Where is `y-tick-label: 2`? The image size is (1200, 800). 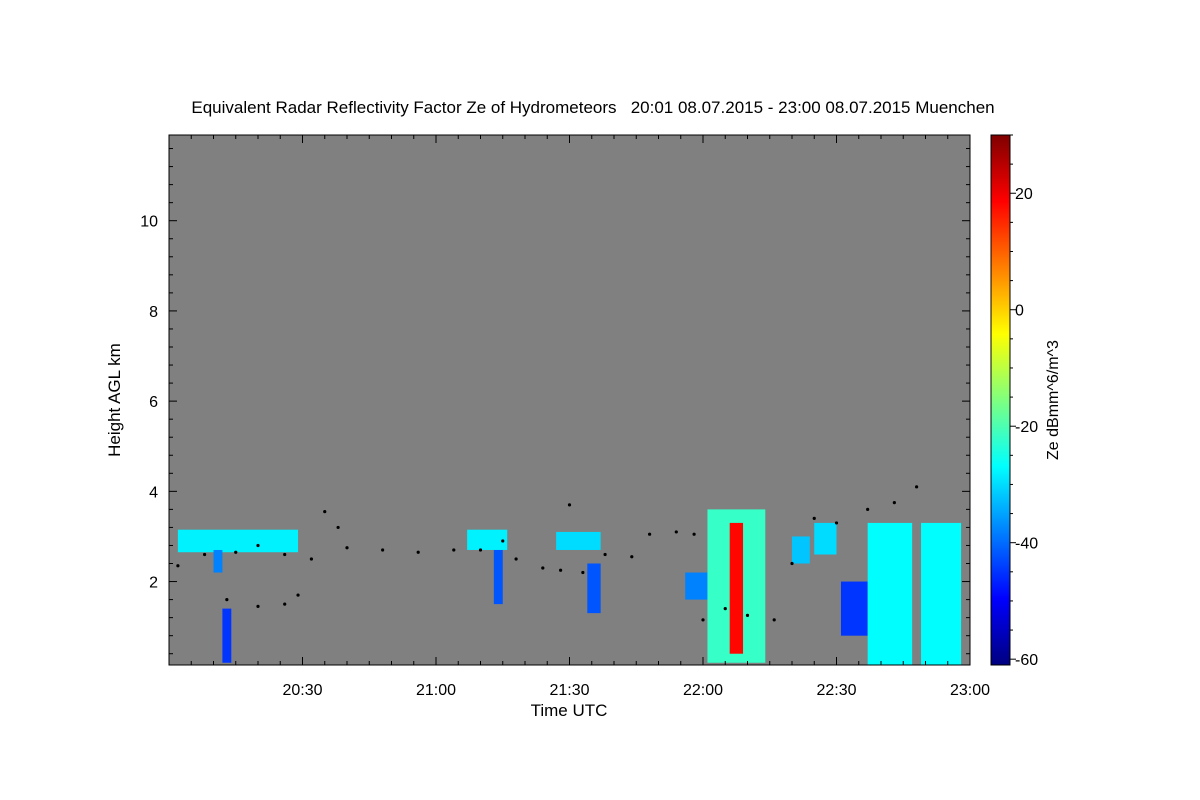 y-tick-label: 2 is located at coordinates (153, 583).